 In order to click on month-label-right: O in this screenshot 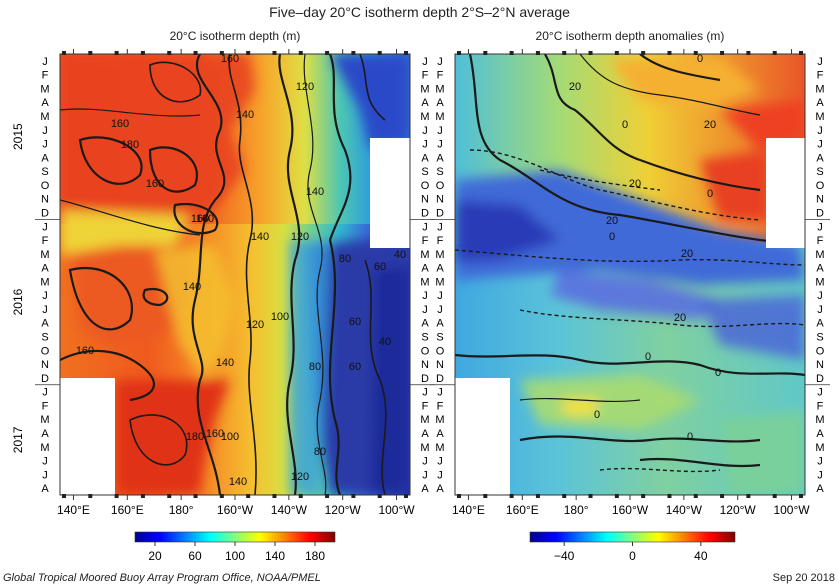, I will do `click(820, 351)`.